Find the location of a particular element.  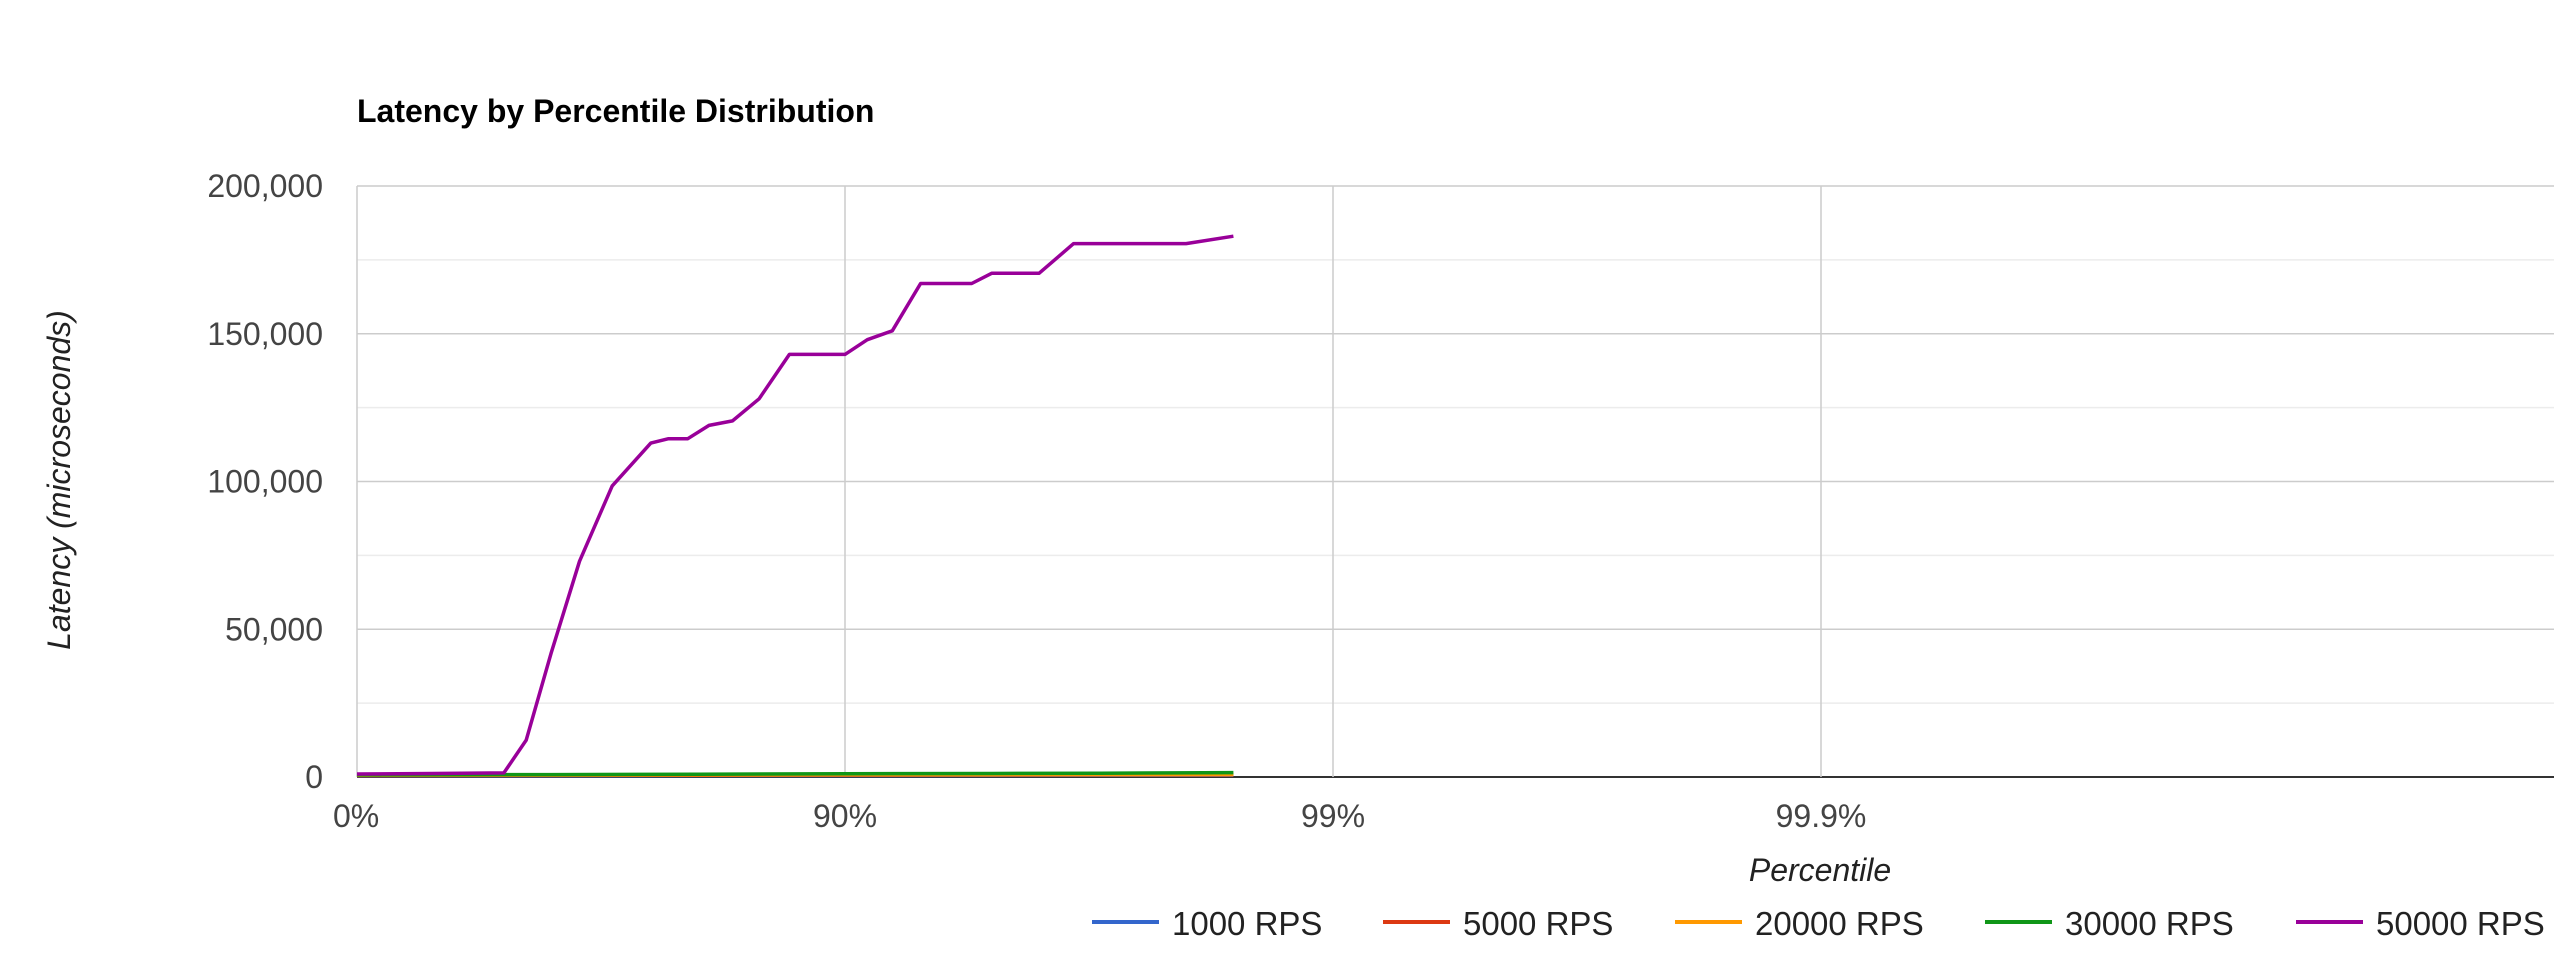

legend-label: 20000 RPS is located at coordinates (1839, 923).